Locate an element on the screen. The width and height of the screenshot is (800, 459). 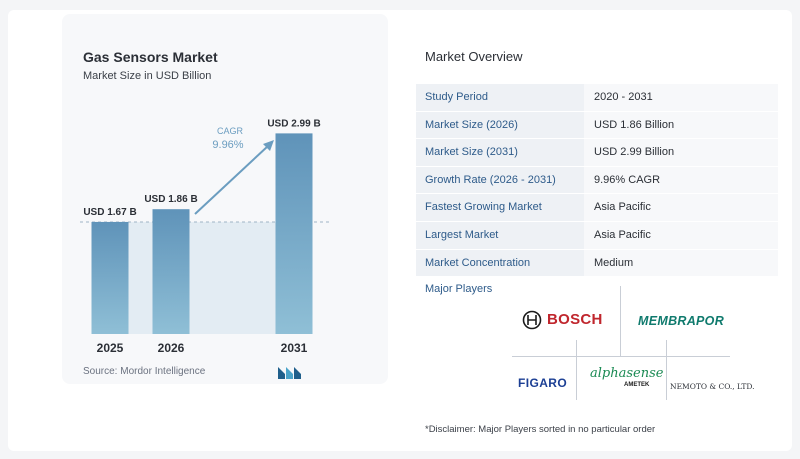
overview-value: 2020 - 2031 is located at coordinates (681, 97).